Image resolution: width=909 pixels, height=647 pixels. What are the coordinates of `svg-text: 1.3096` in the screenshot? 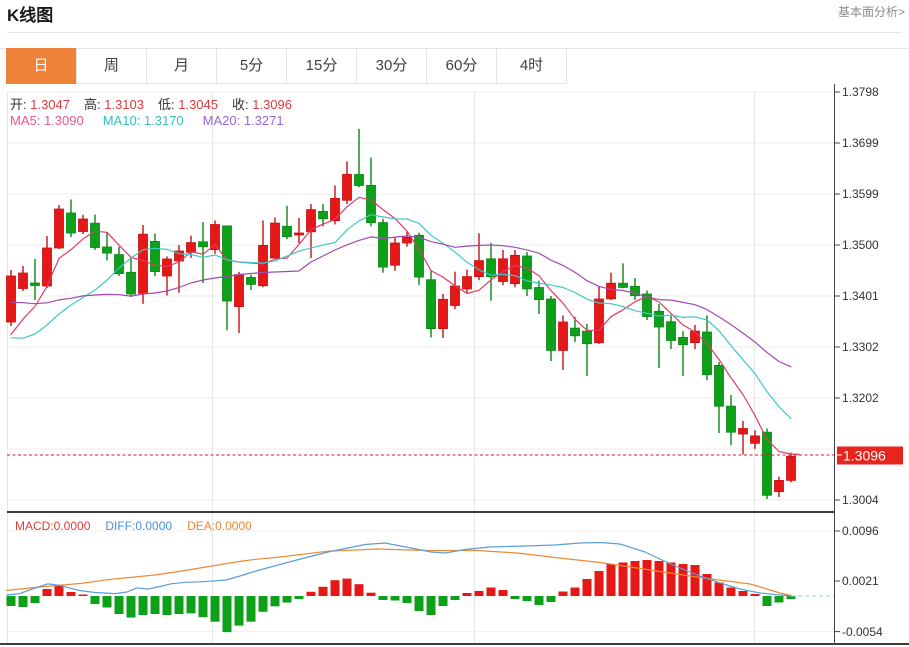 It's located at (864, 456).